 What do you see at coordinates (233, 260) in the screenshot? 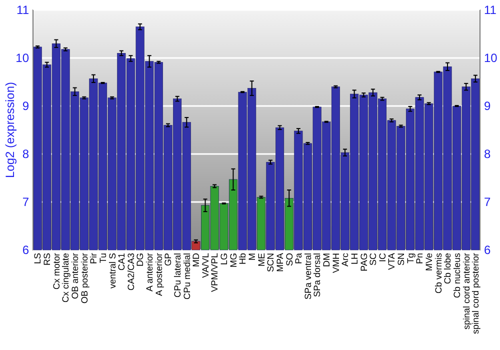
I see `x-tick-label: MG` at bounding box center [233, 260].